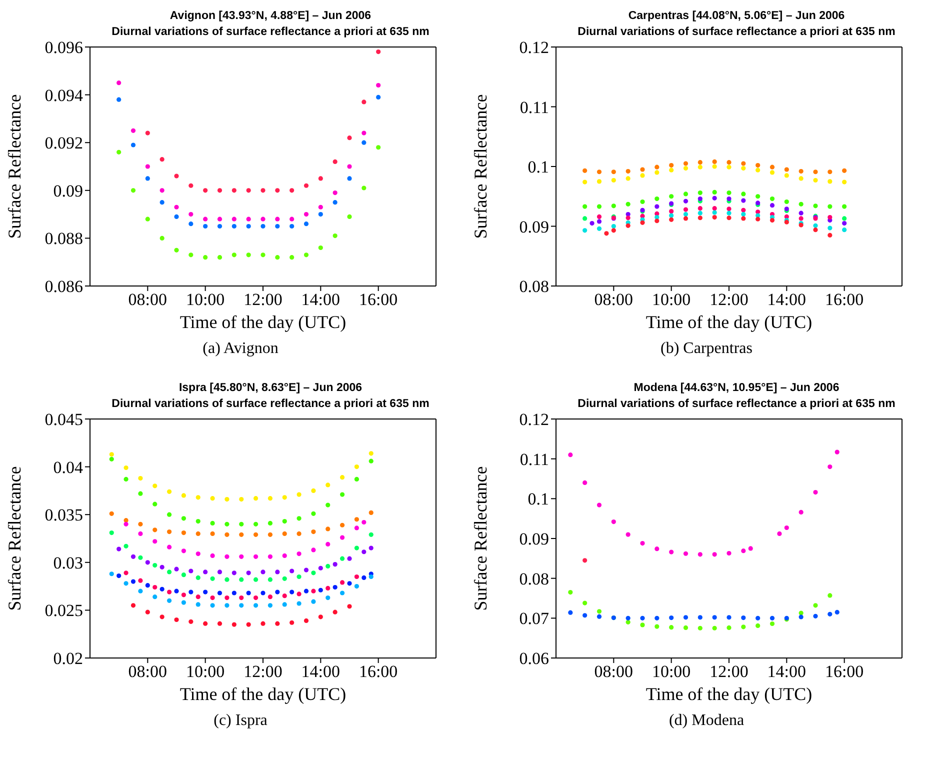 Image resolution: width=939 pixels, height=763 pixels. What do you see at coordinates (729, 694) in the screenshot?
I see `x-axis-title: Time of the day (UTC)` at bounding box center [729, 694].